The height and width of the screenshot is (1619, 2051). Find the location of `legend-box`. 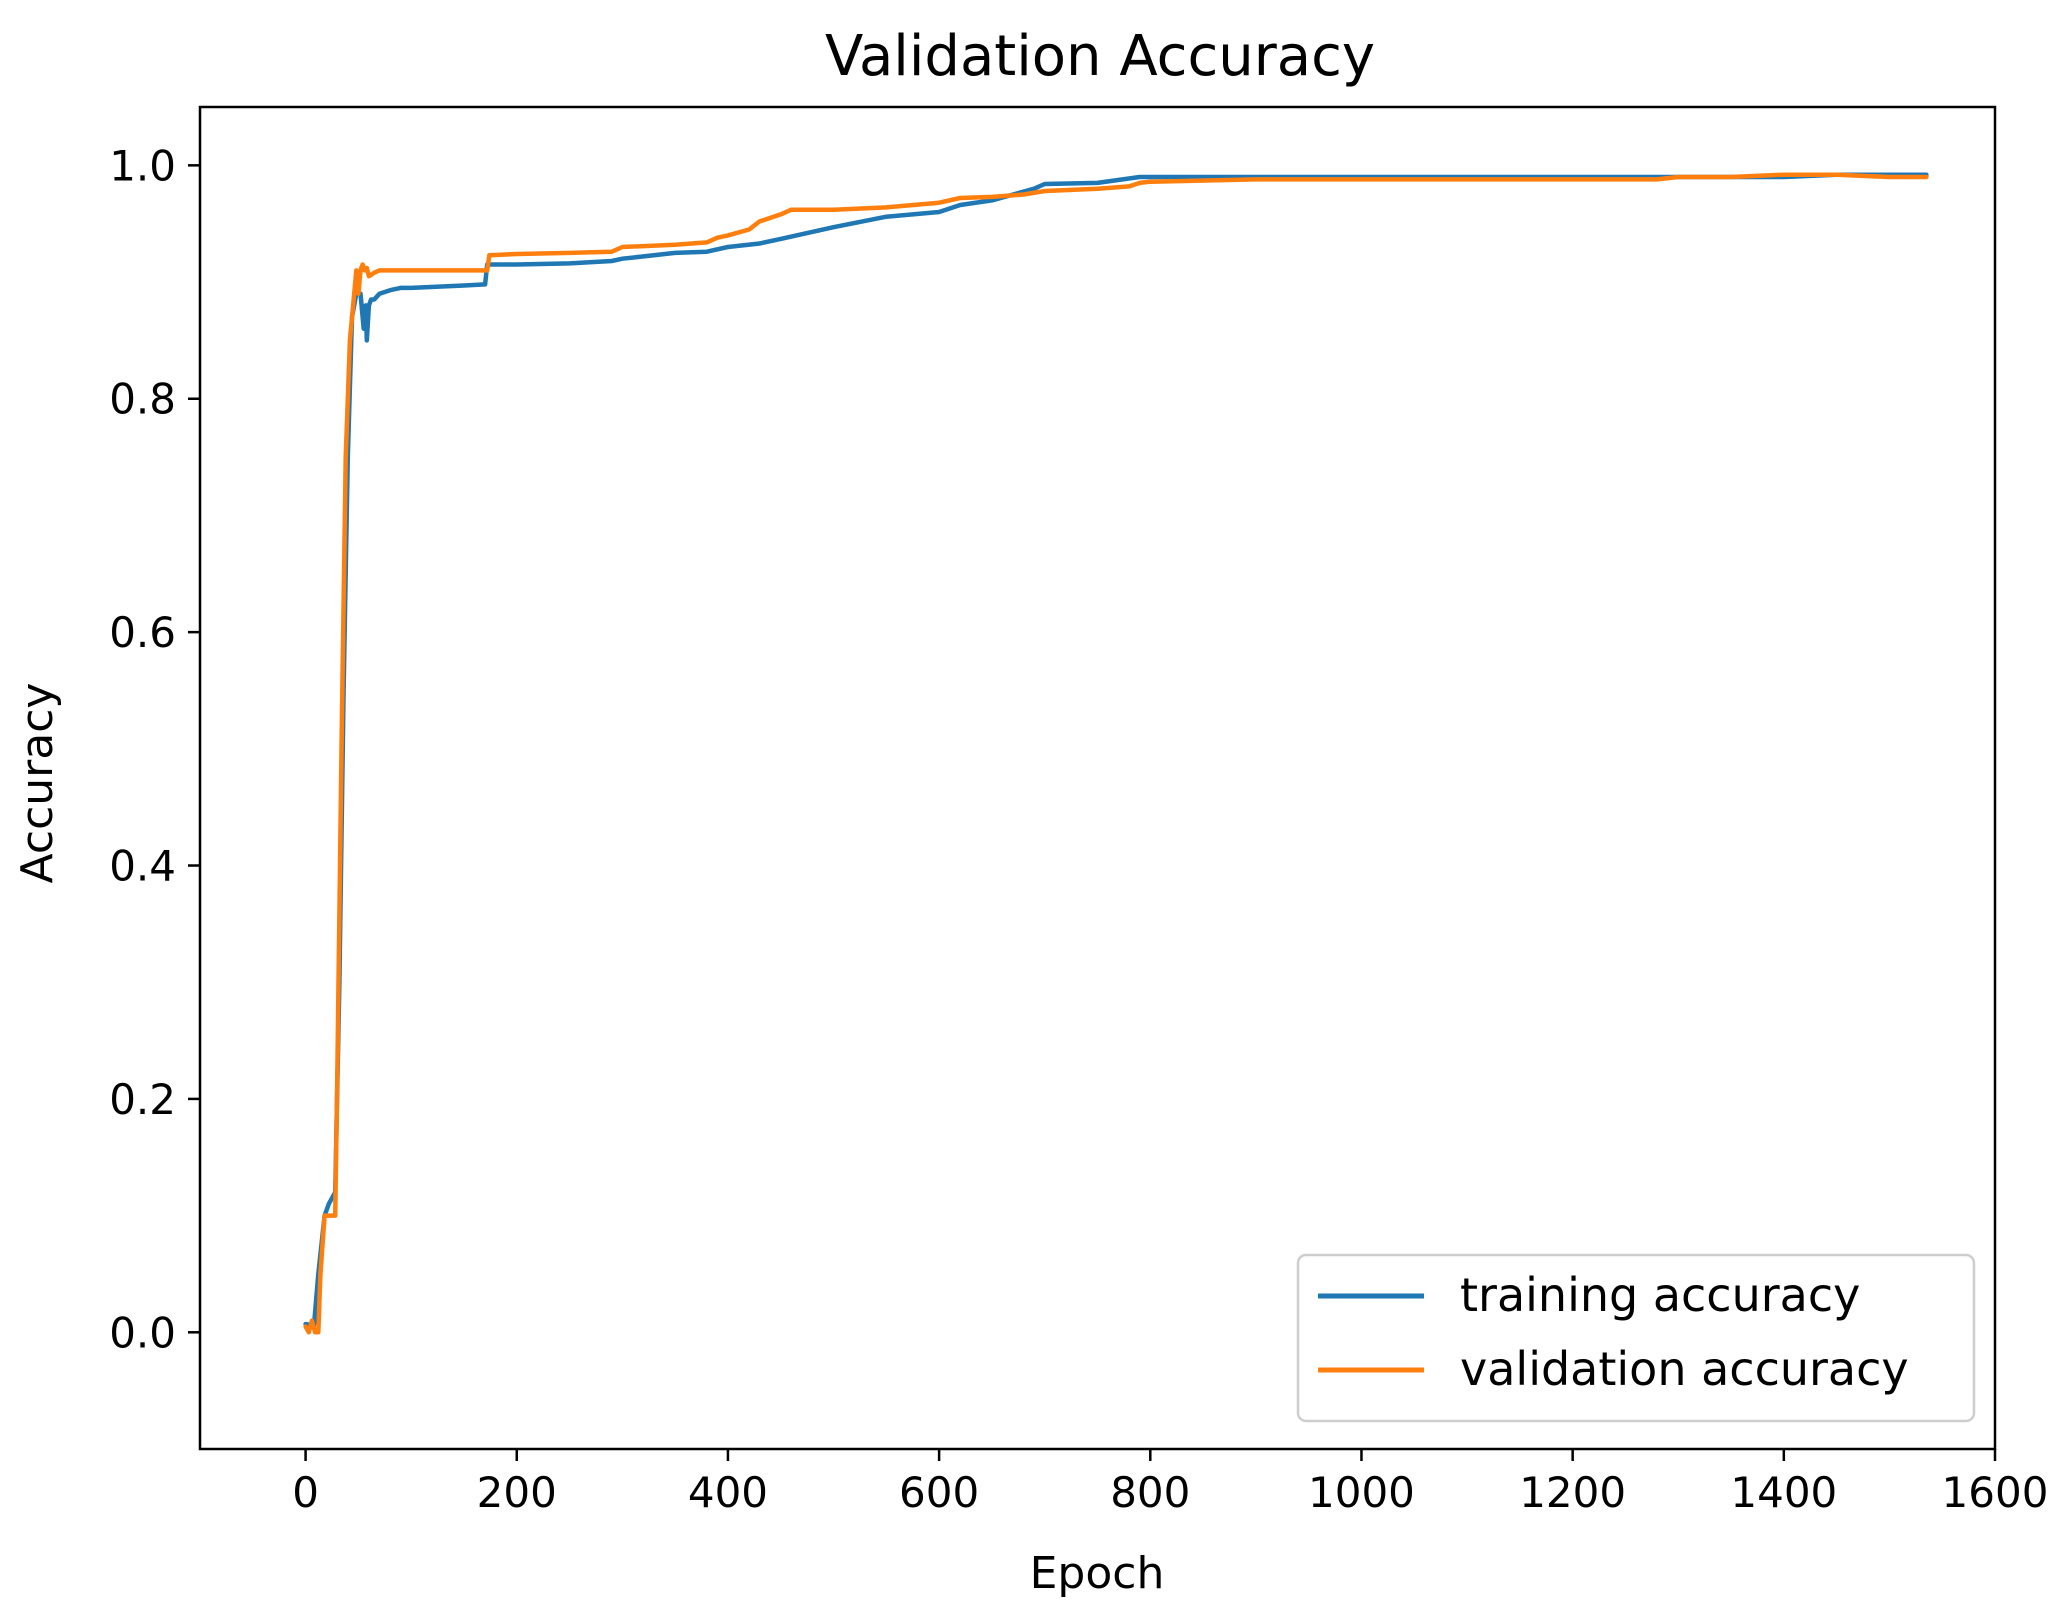

legend-box is located at coordinates (1636, 1338).